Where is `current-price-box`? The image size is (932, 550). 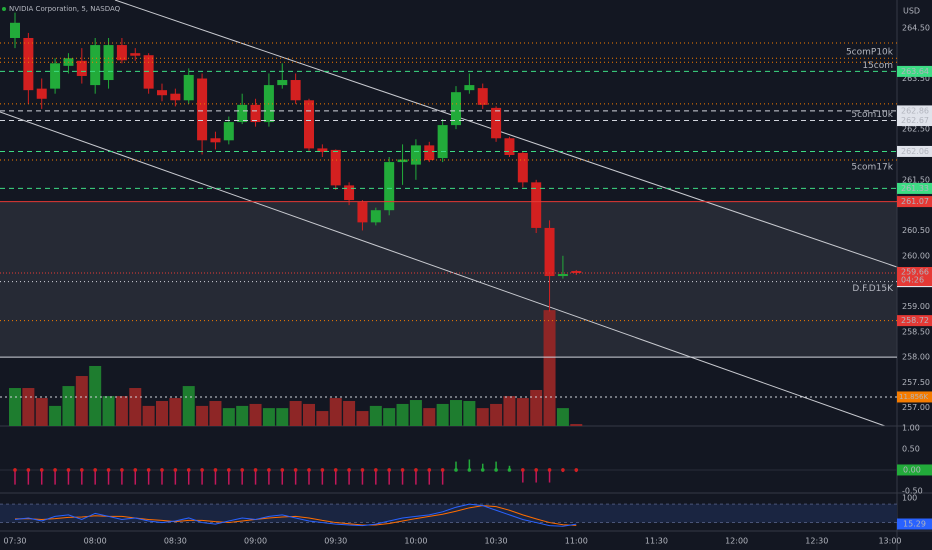
current-price-box is located at coordinates (914, 277).